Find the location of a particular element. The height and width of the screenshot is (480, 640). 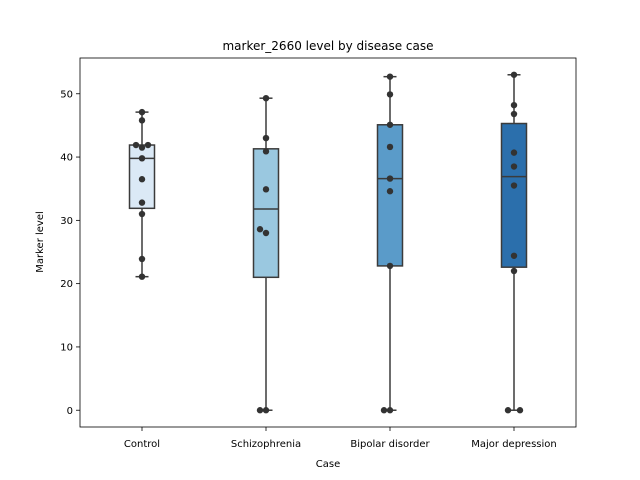

x-tick-label: Control is located at coordinates (142, 444).